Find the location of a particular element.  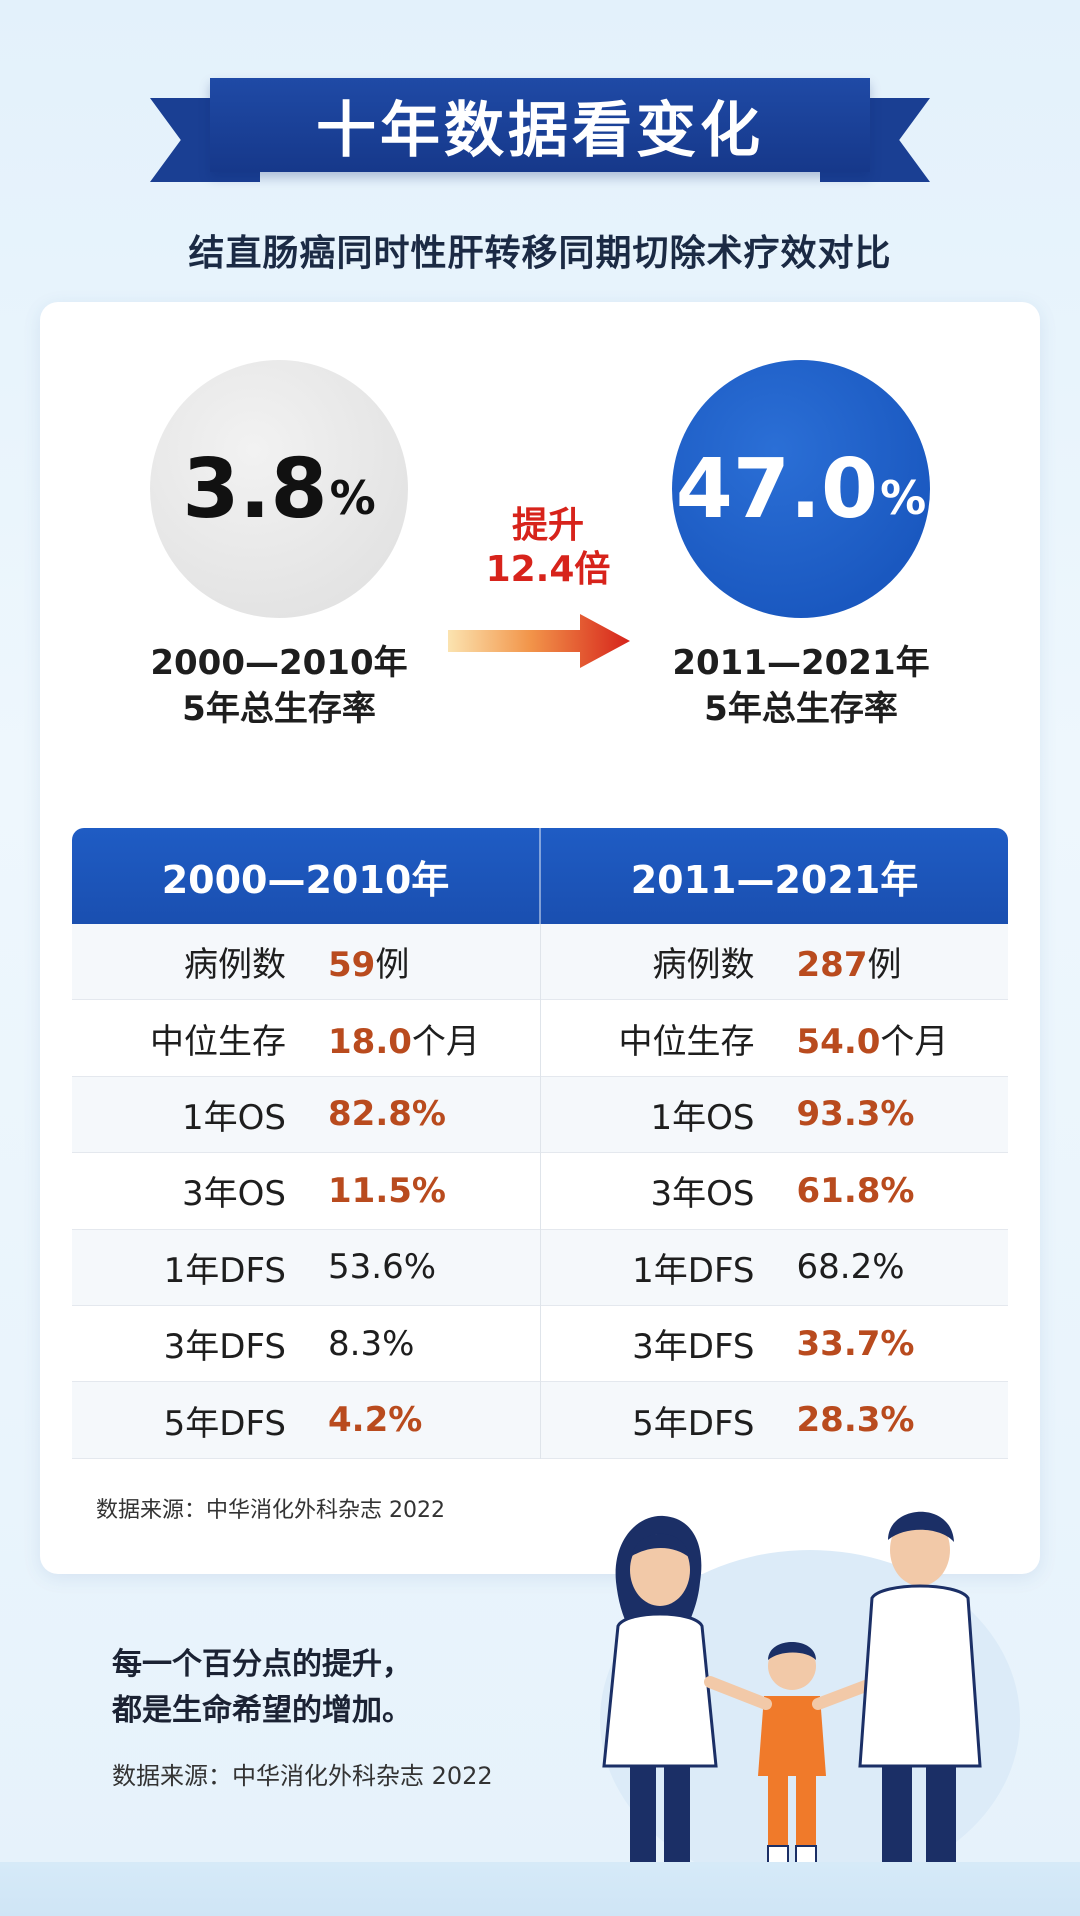

row-number: 28.3% is located at coordinates (855, 1420).